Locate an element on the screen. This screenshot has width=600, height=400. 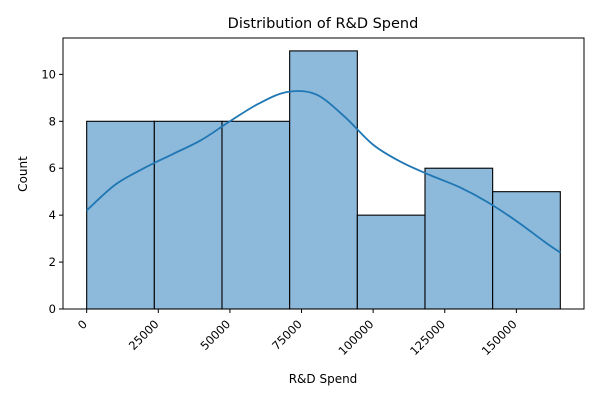
x-tick-label: 25000 is located at coordinates (144, 335).